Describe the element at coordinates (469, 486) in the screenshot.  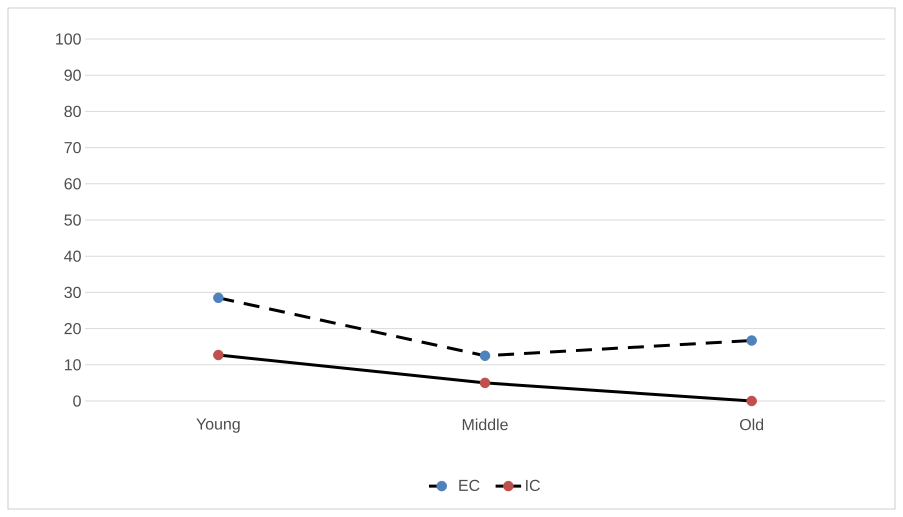
I see `legend-label: EC` at that location.